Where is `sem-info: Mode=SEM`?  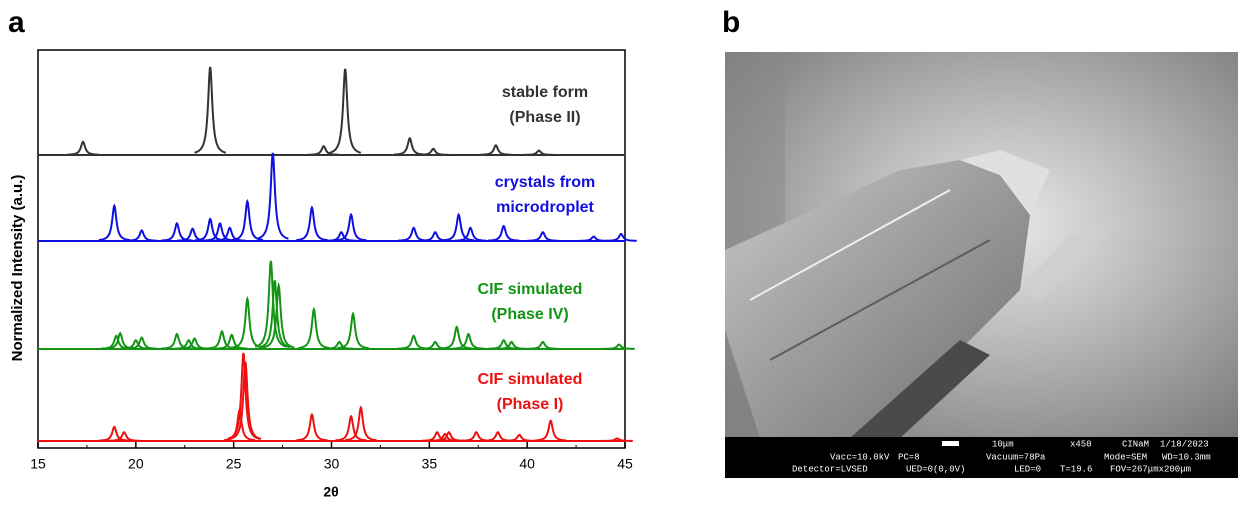 sem-info: Mode=SEM is located at coordinates (1125, 457).